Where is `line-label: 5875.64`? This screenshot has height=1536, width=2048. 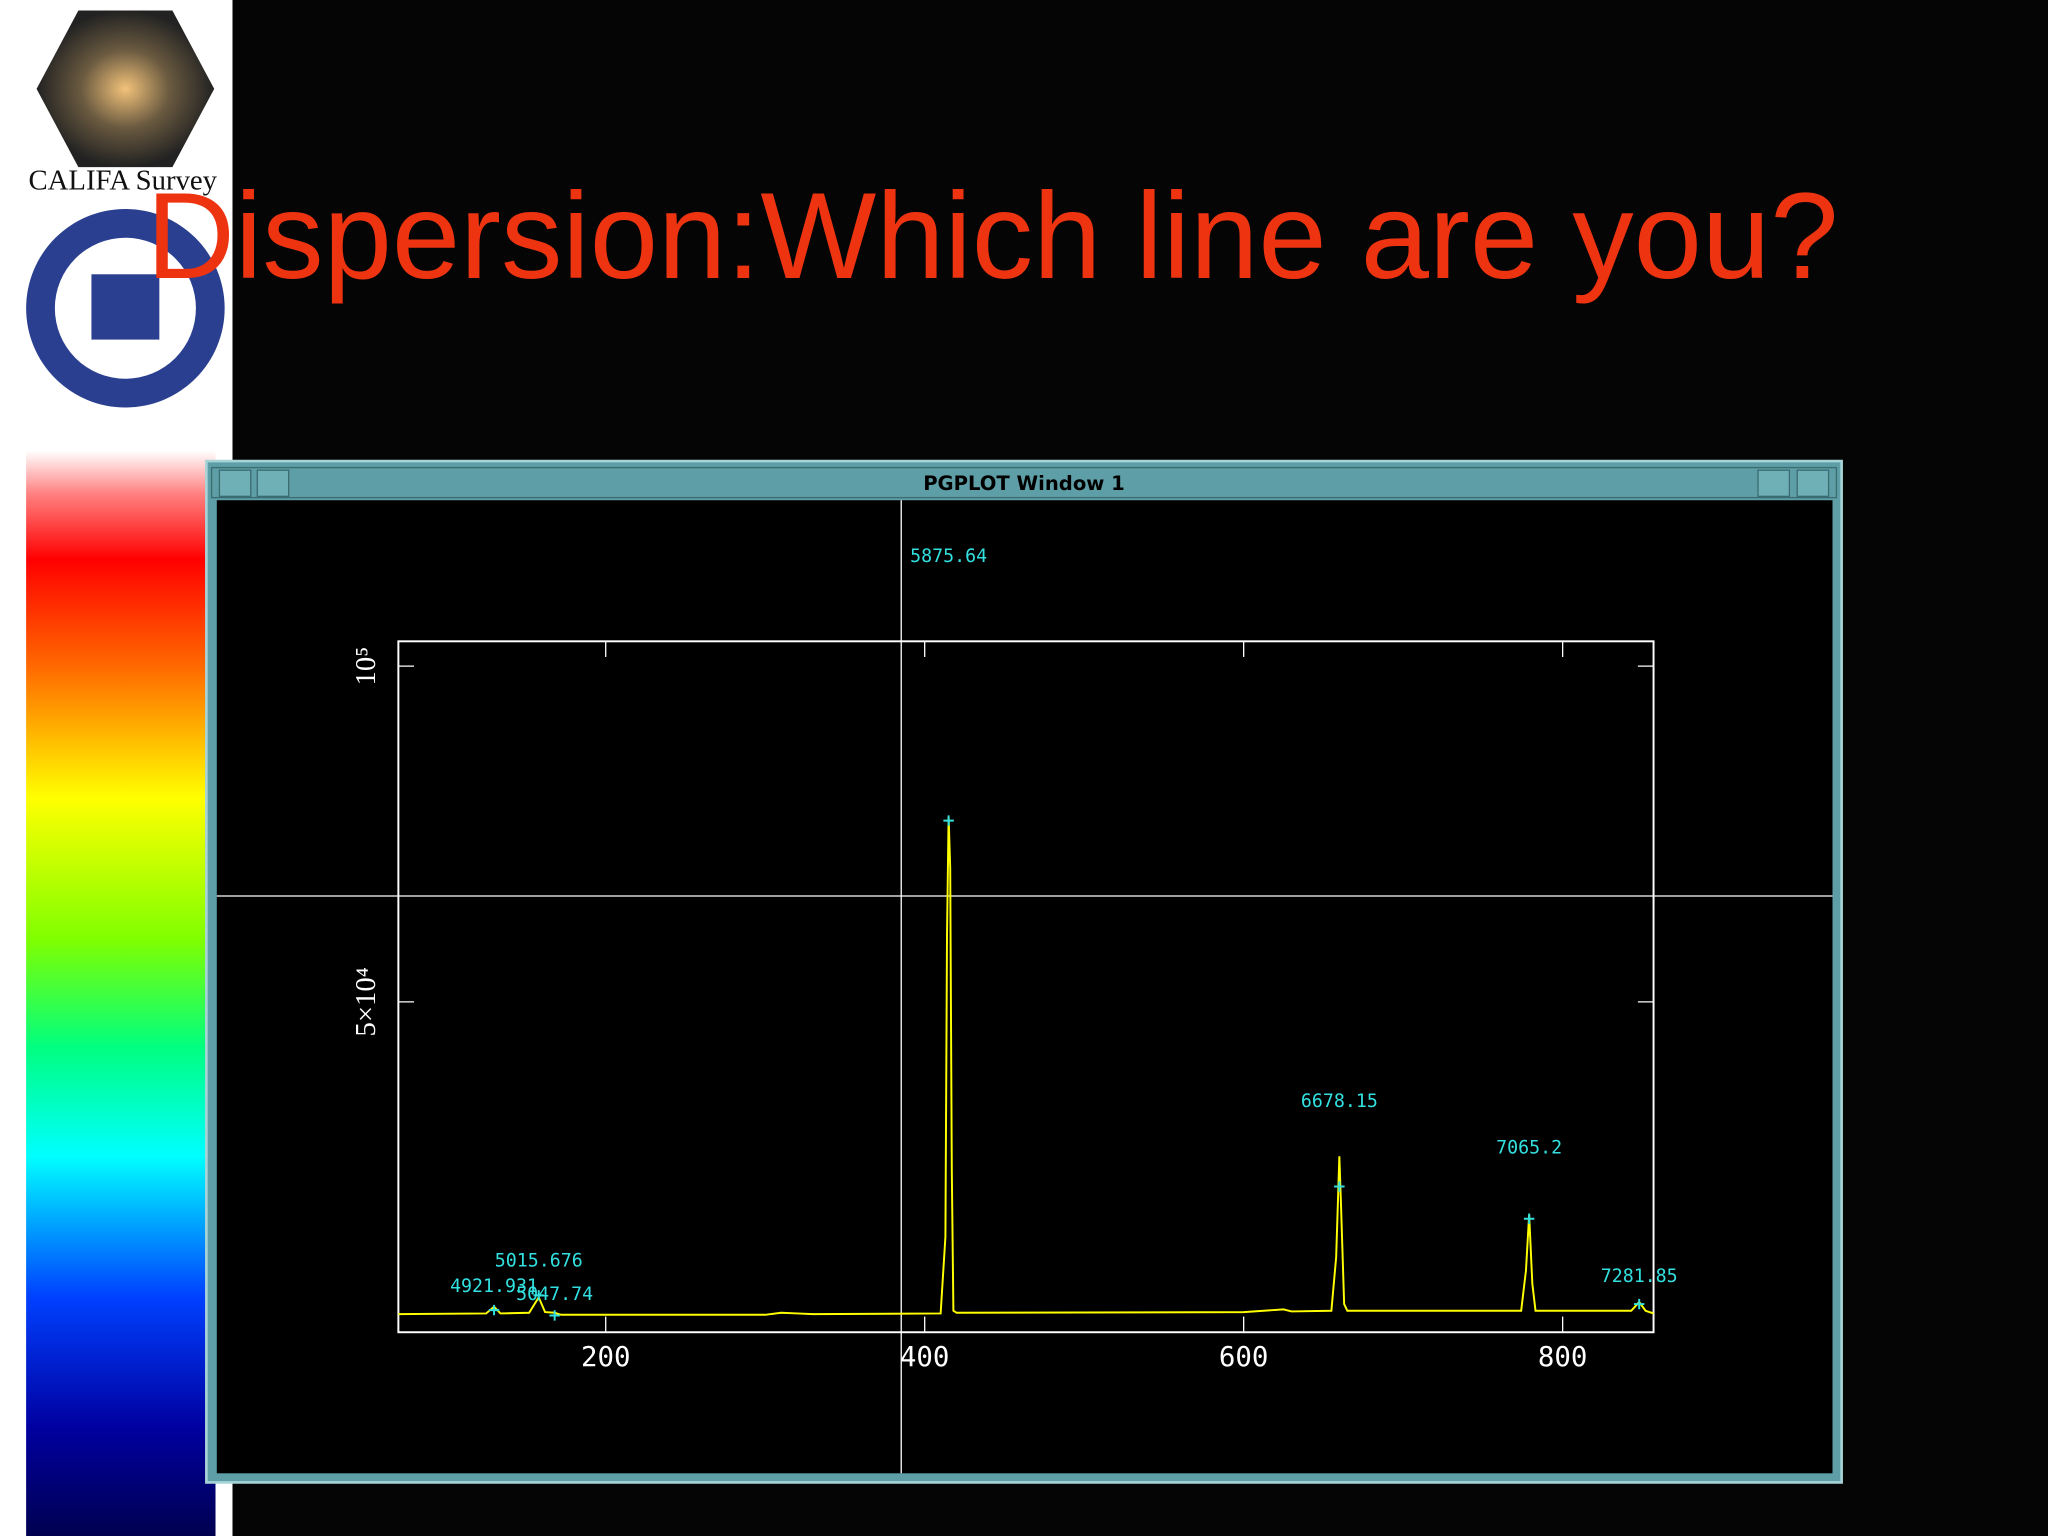 line-label: 5875.64 is located at coordinates (948, 556).